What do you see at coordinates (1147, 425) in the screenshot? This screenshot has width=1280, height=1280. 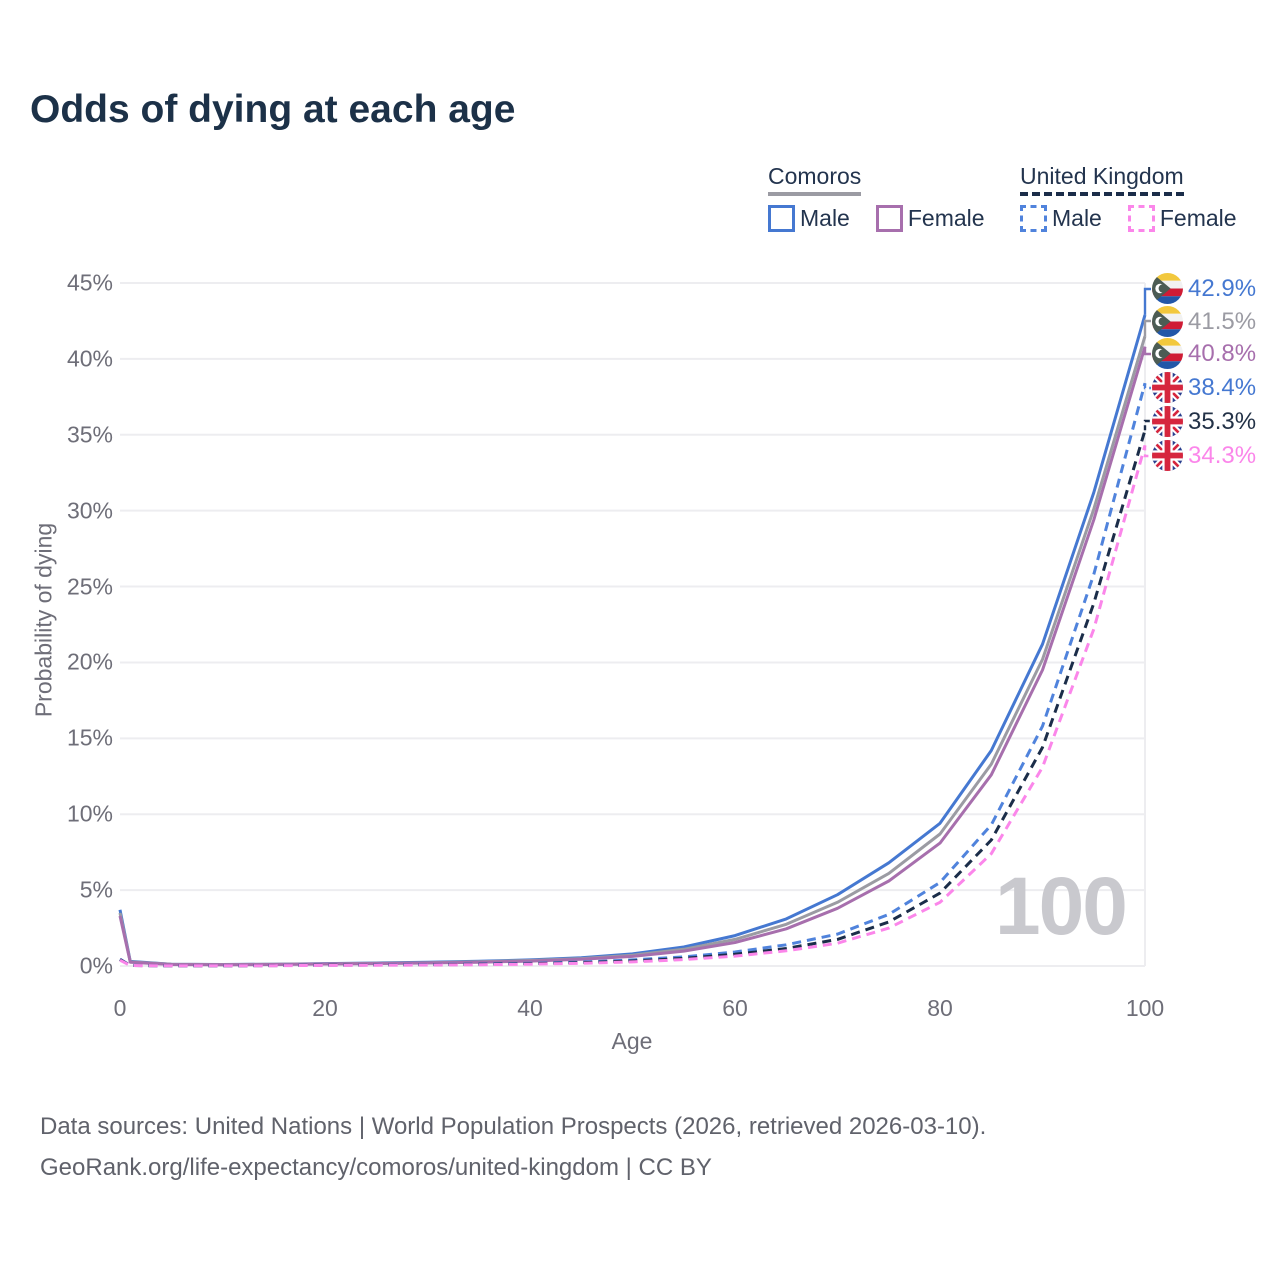 I see `leader-united-kingdom-both-sexes` at bounding box center [1147, 425].